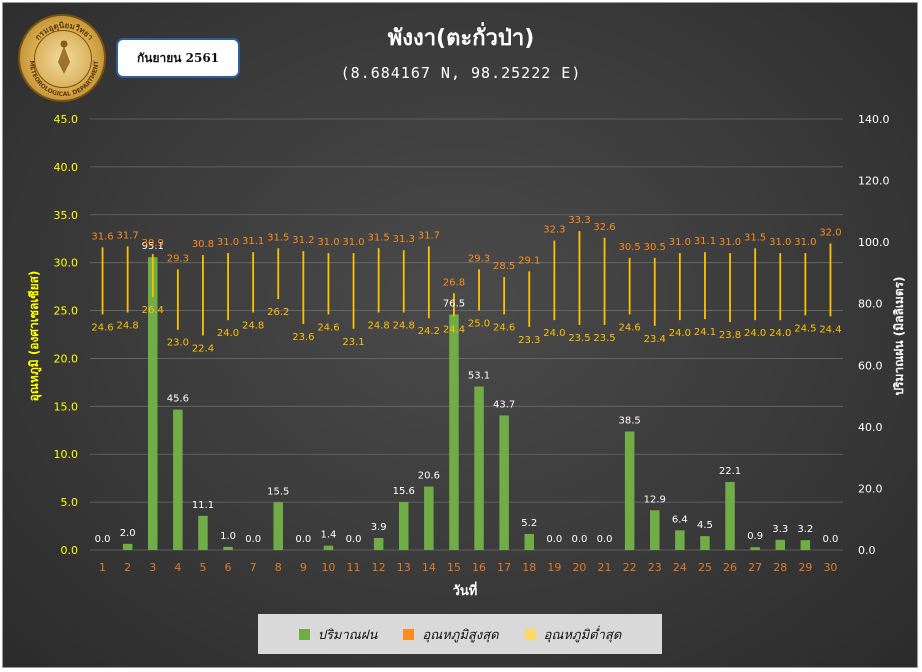 The width and height of the screenshot is (922, 672). What do you see at coordinates (203, 505) in the screenshot?
I see `rain-data-label: 11.1` at bounding box center [203, 505].